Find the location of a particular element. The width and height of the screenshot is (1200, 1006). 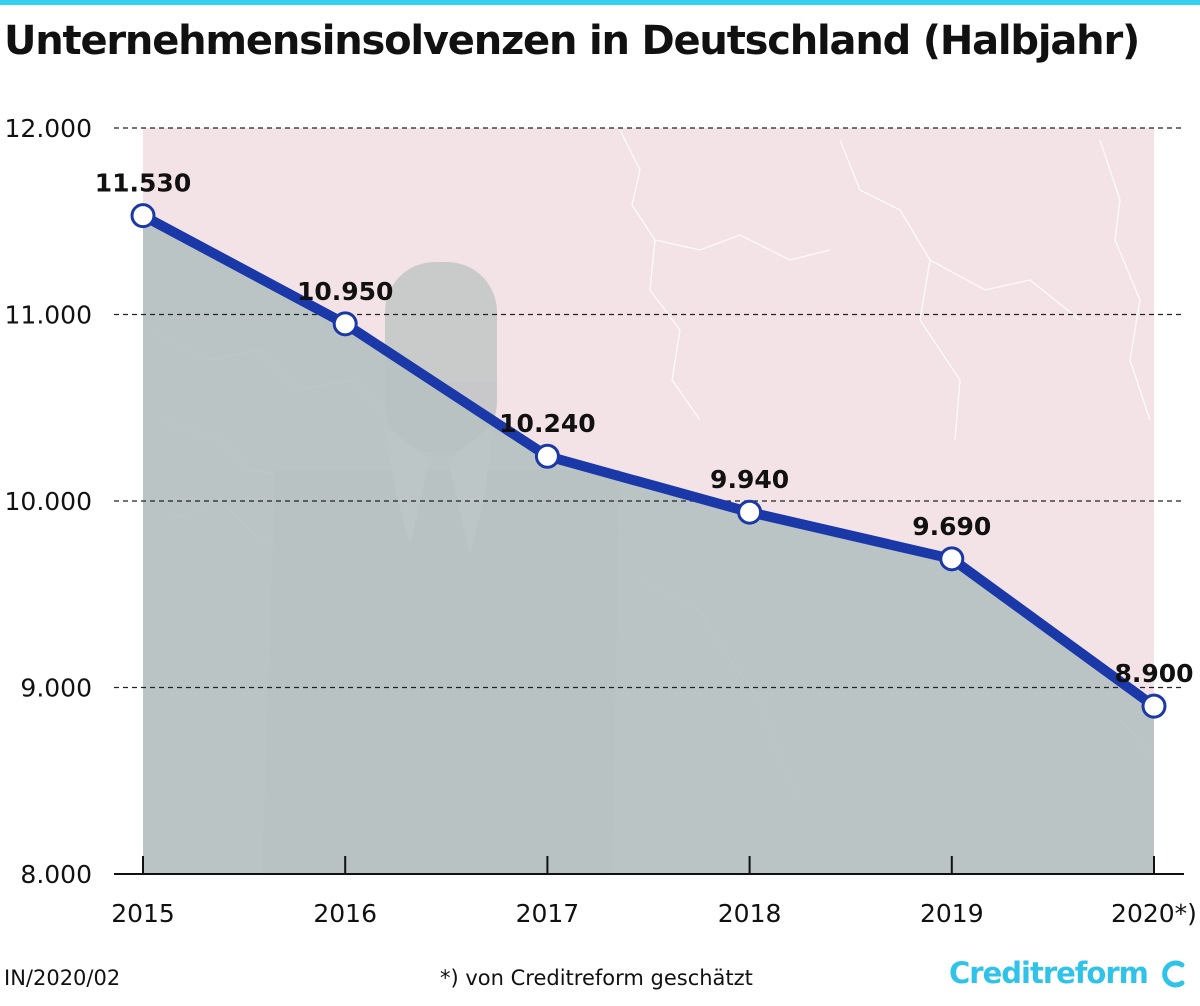

x-tick-label: 2017 is located at coordinates (548, 913).